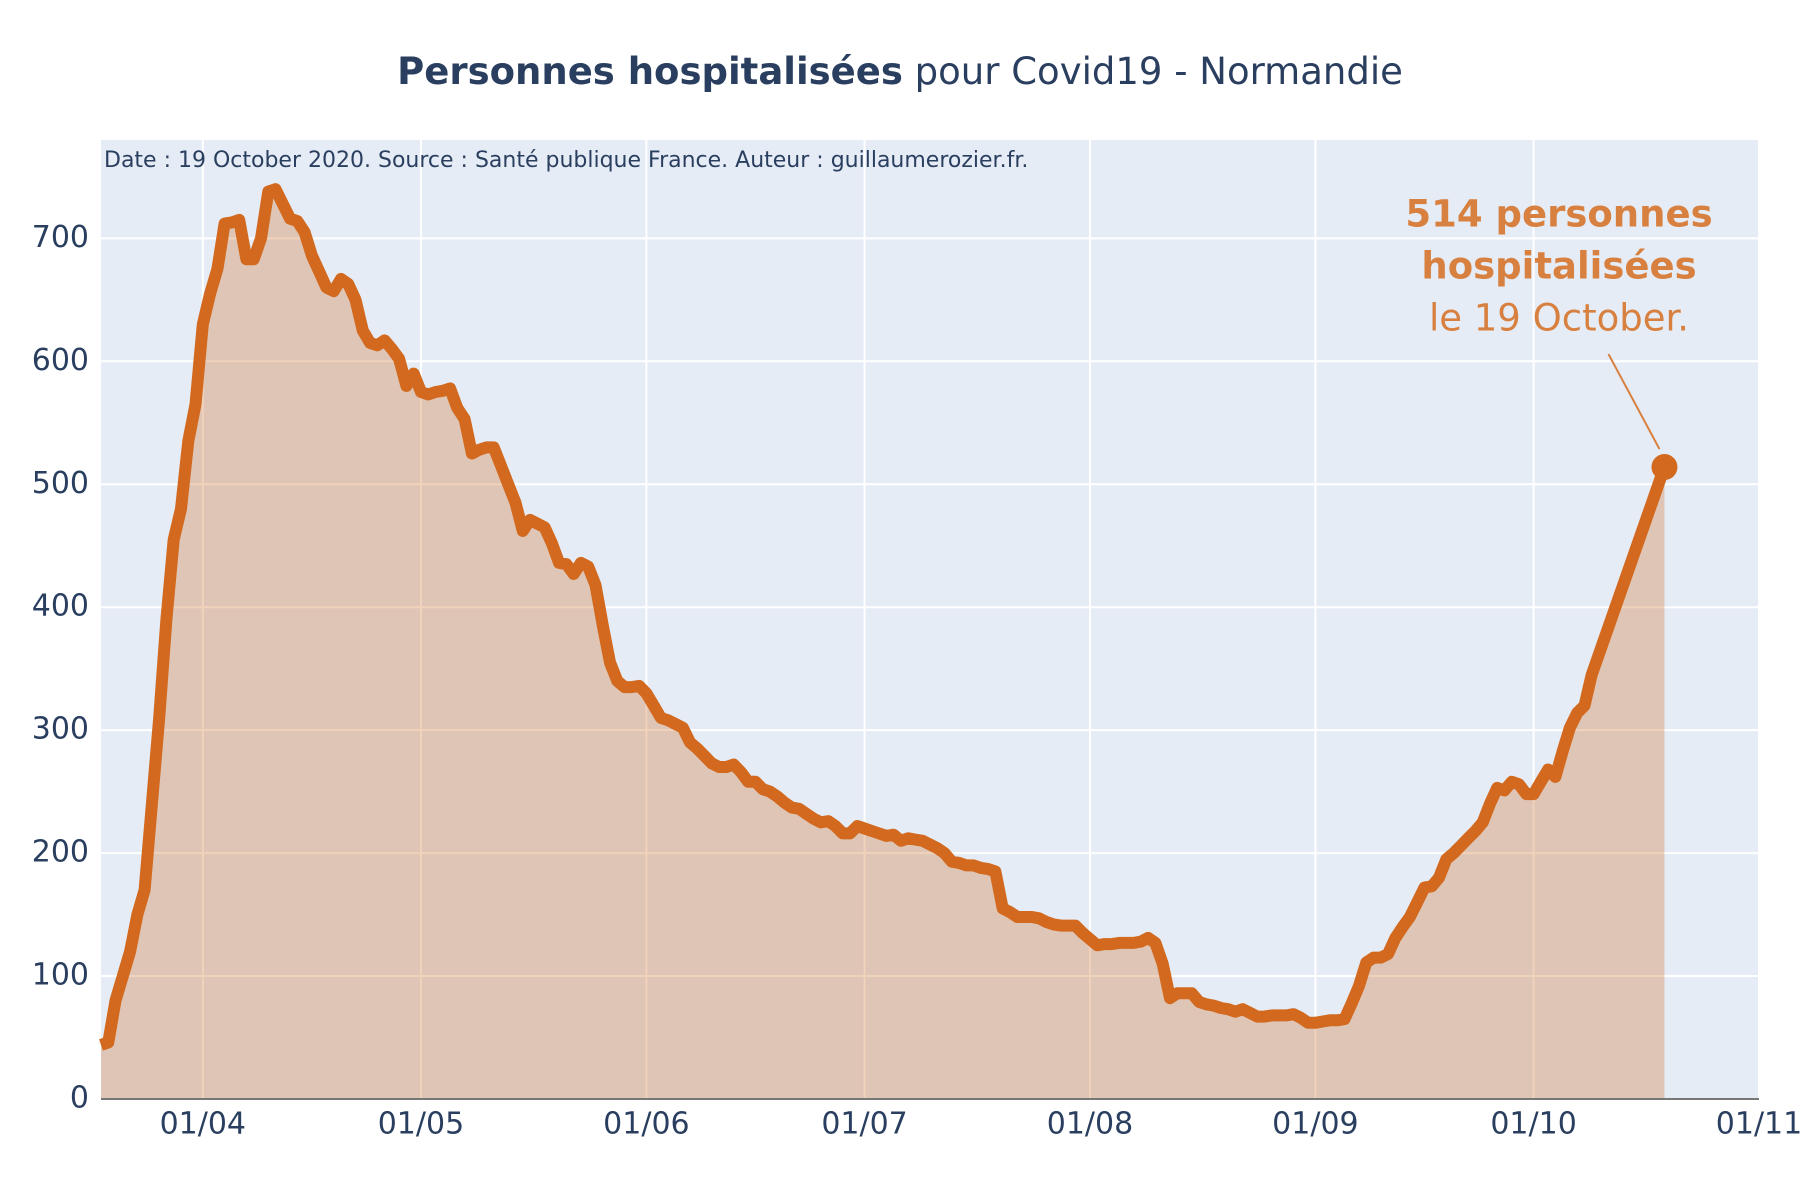  What do you see at coordinates (79, 1098) in the screenshot?
I see `y-tick-label: 0` at bounding box center [79, 1098].